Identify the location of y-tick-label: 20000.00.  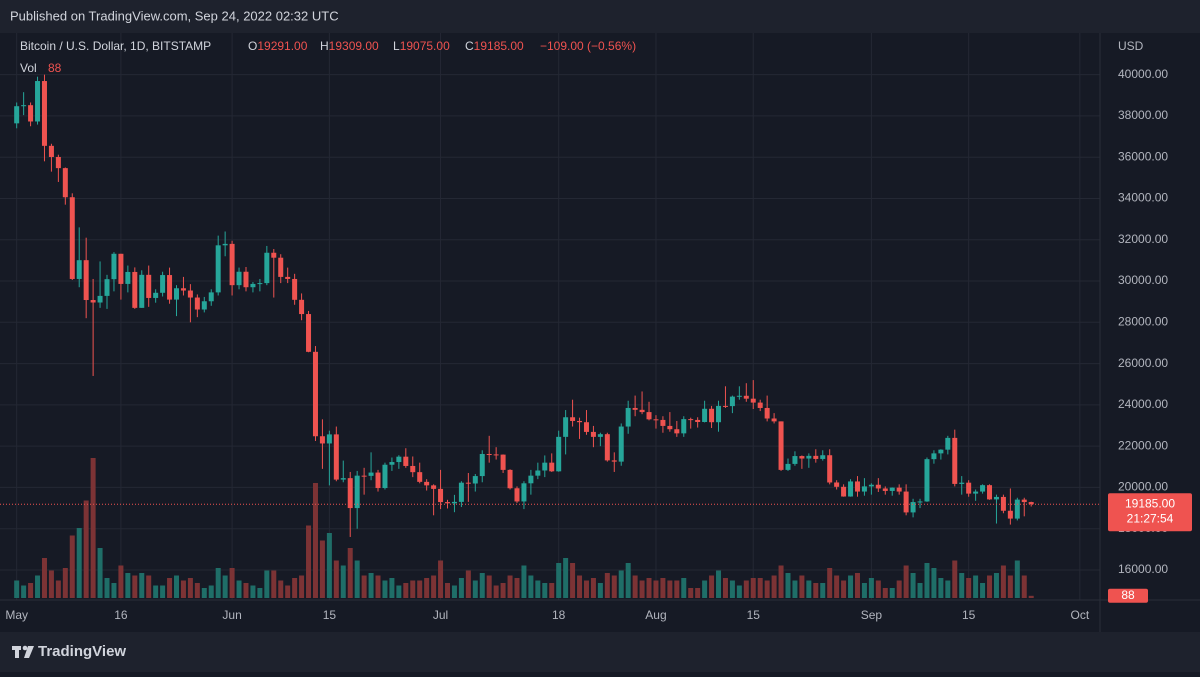
(1143, 487).